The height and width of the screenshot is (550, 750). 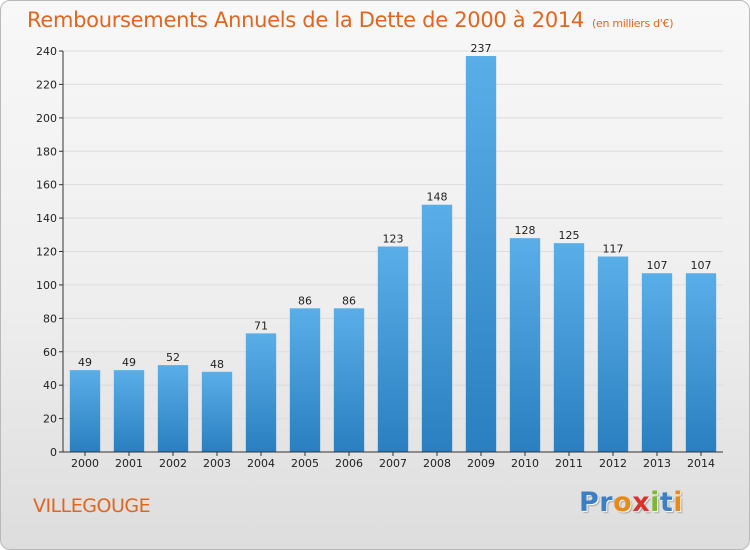 What do you see at coordinates (50, 318) in the screenshot?
I see `y-tick-label: 80` at bounding box center [50, 318].